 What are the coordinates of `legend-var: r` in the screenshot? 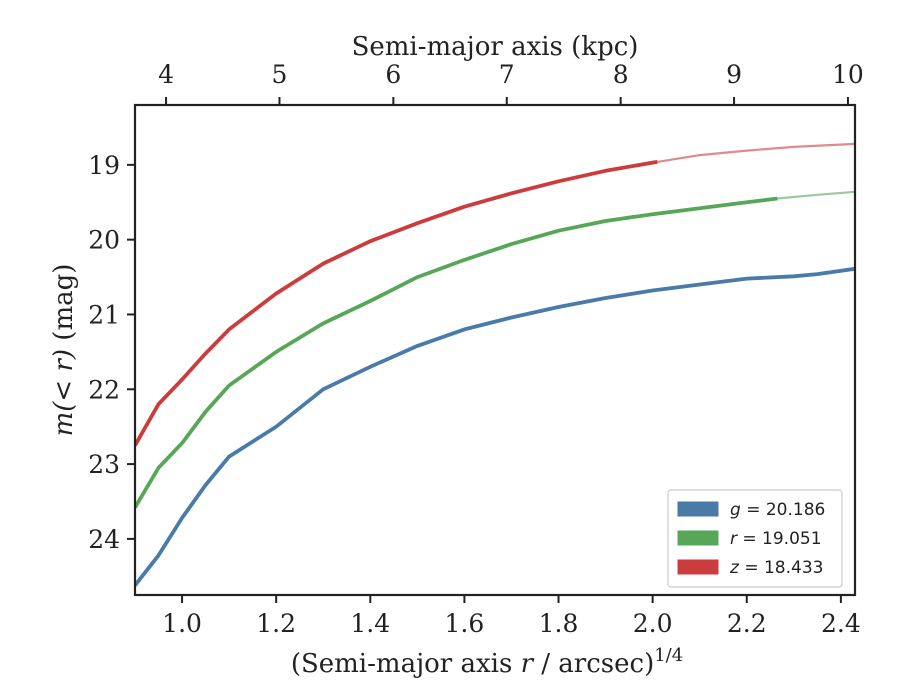 It's located at (734, 539).